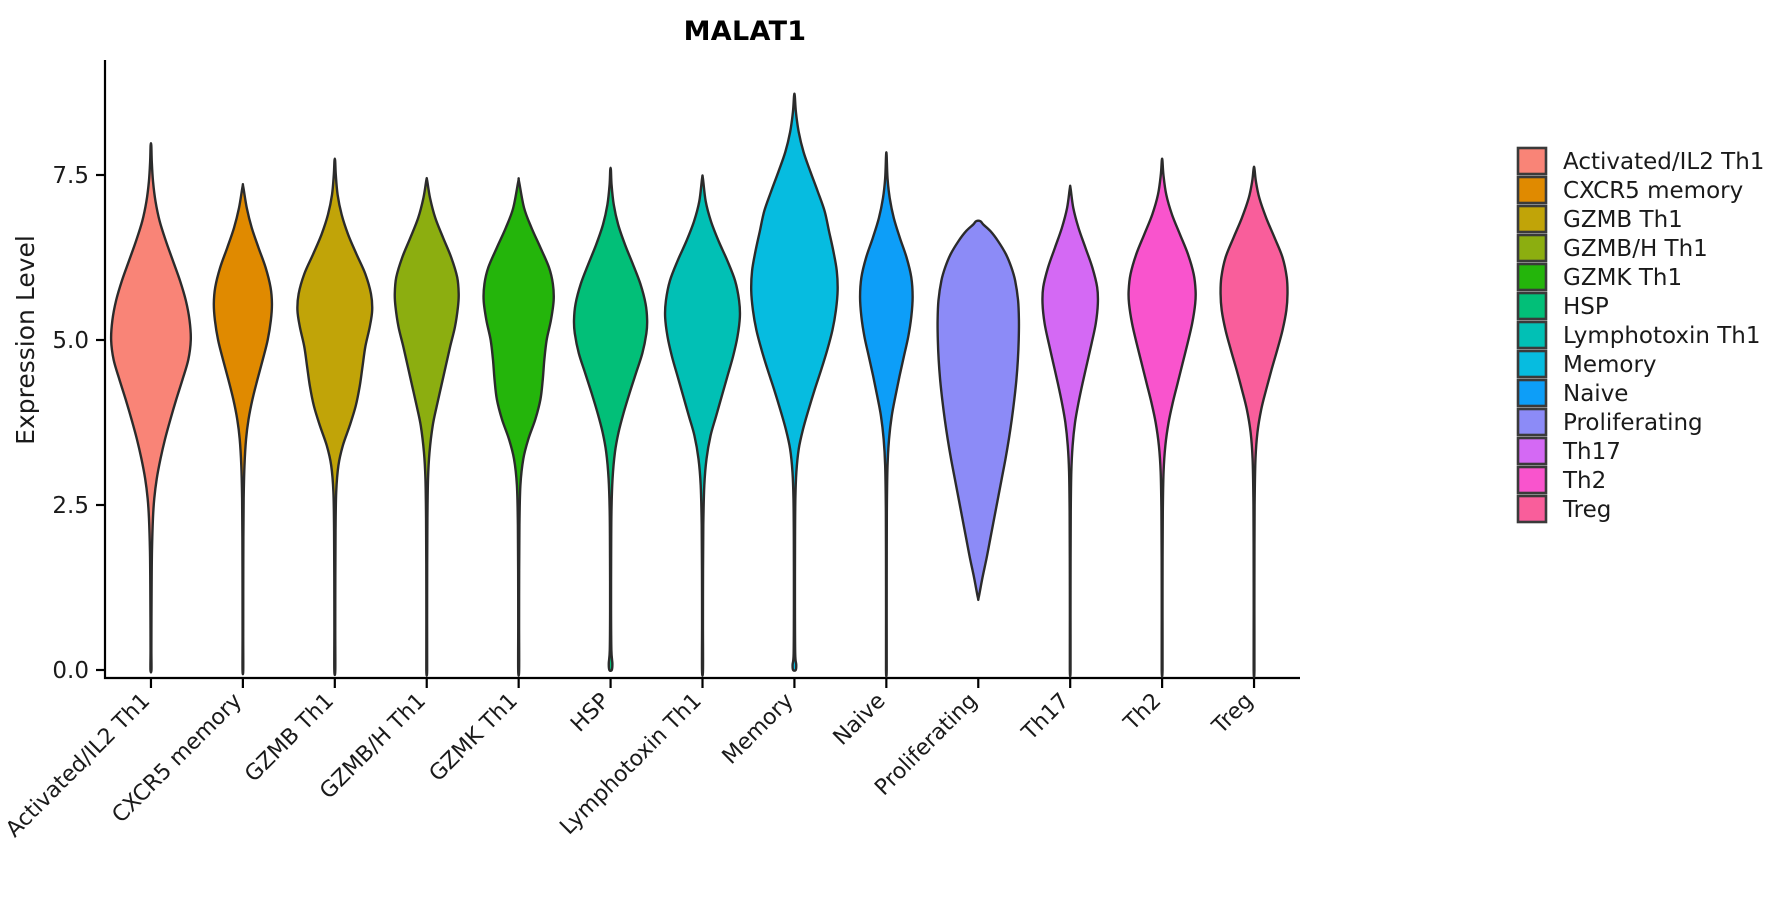 This screenshot has height=900, width=1777. I want to click on legend-label: Naive, so click(1595, 394).